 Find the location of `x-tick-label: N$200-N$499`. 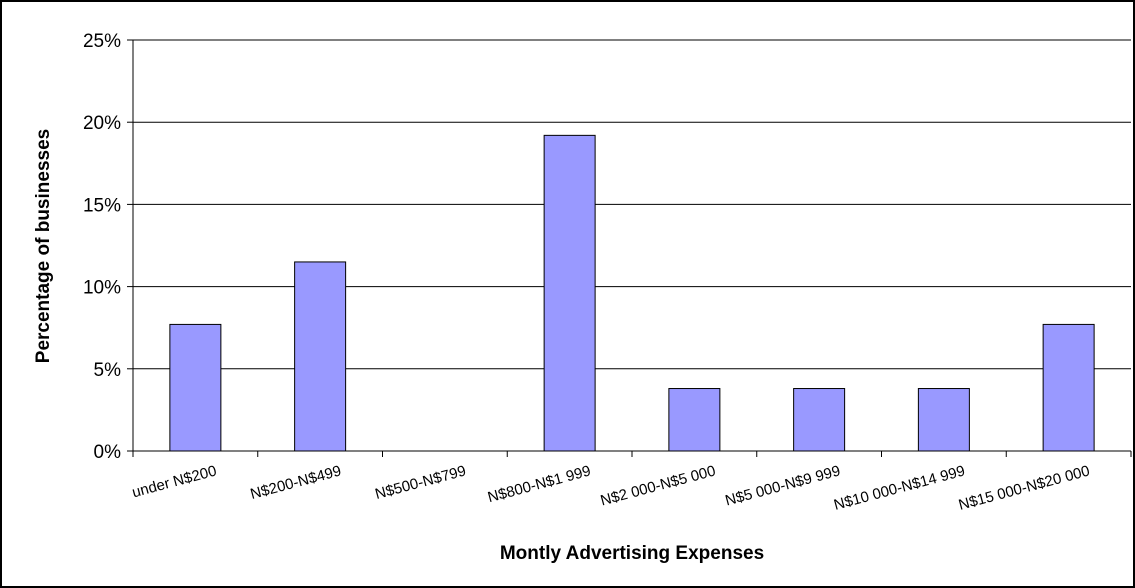

x-tick-label: N$200-N$499 is located at coordinates (296, 482).